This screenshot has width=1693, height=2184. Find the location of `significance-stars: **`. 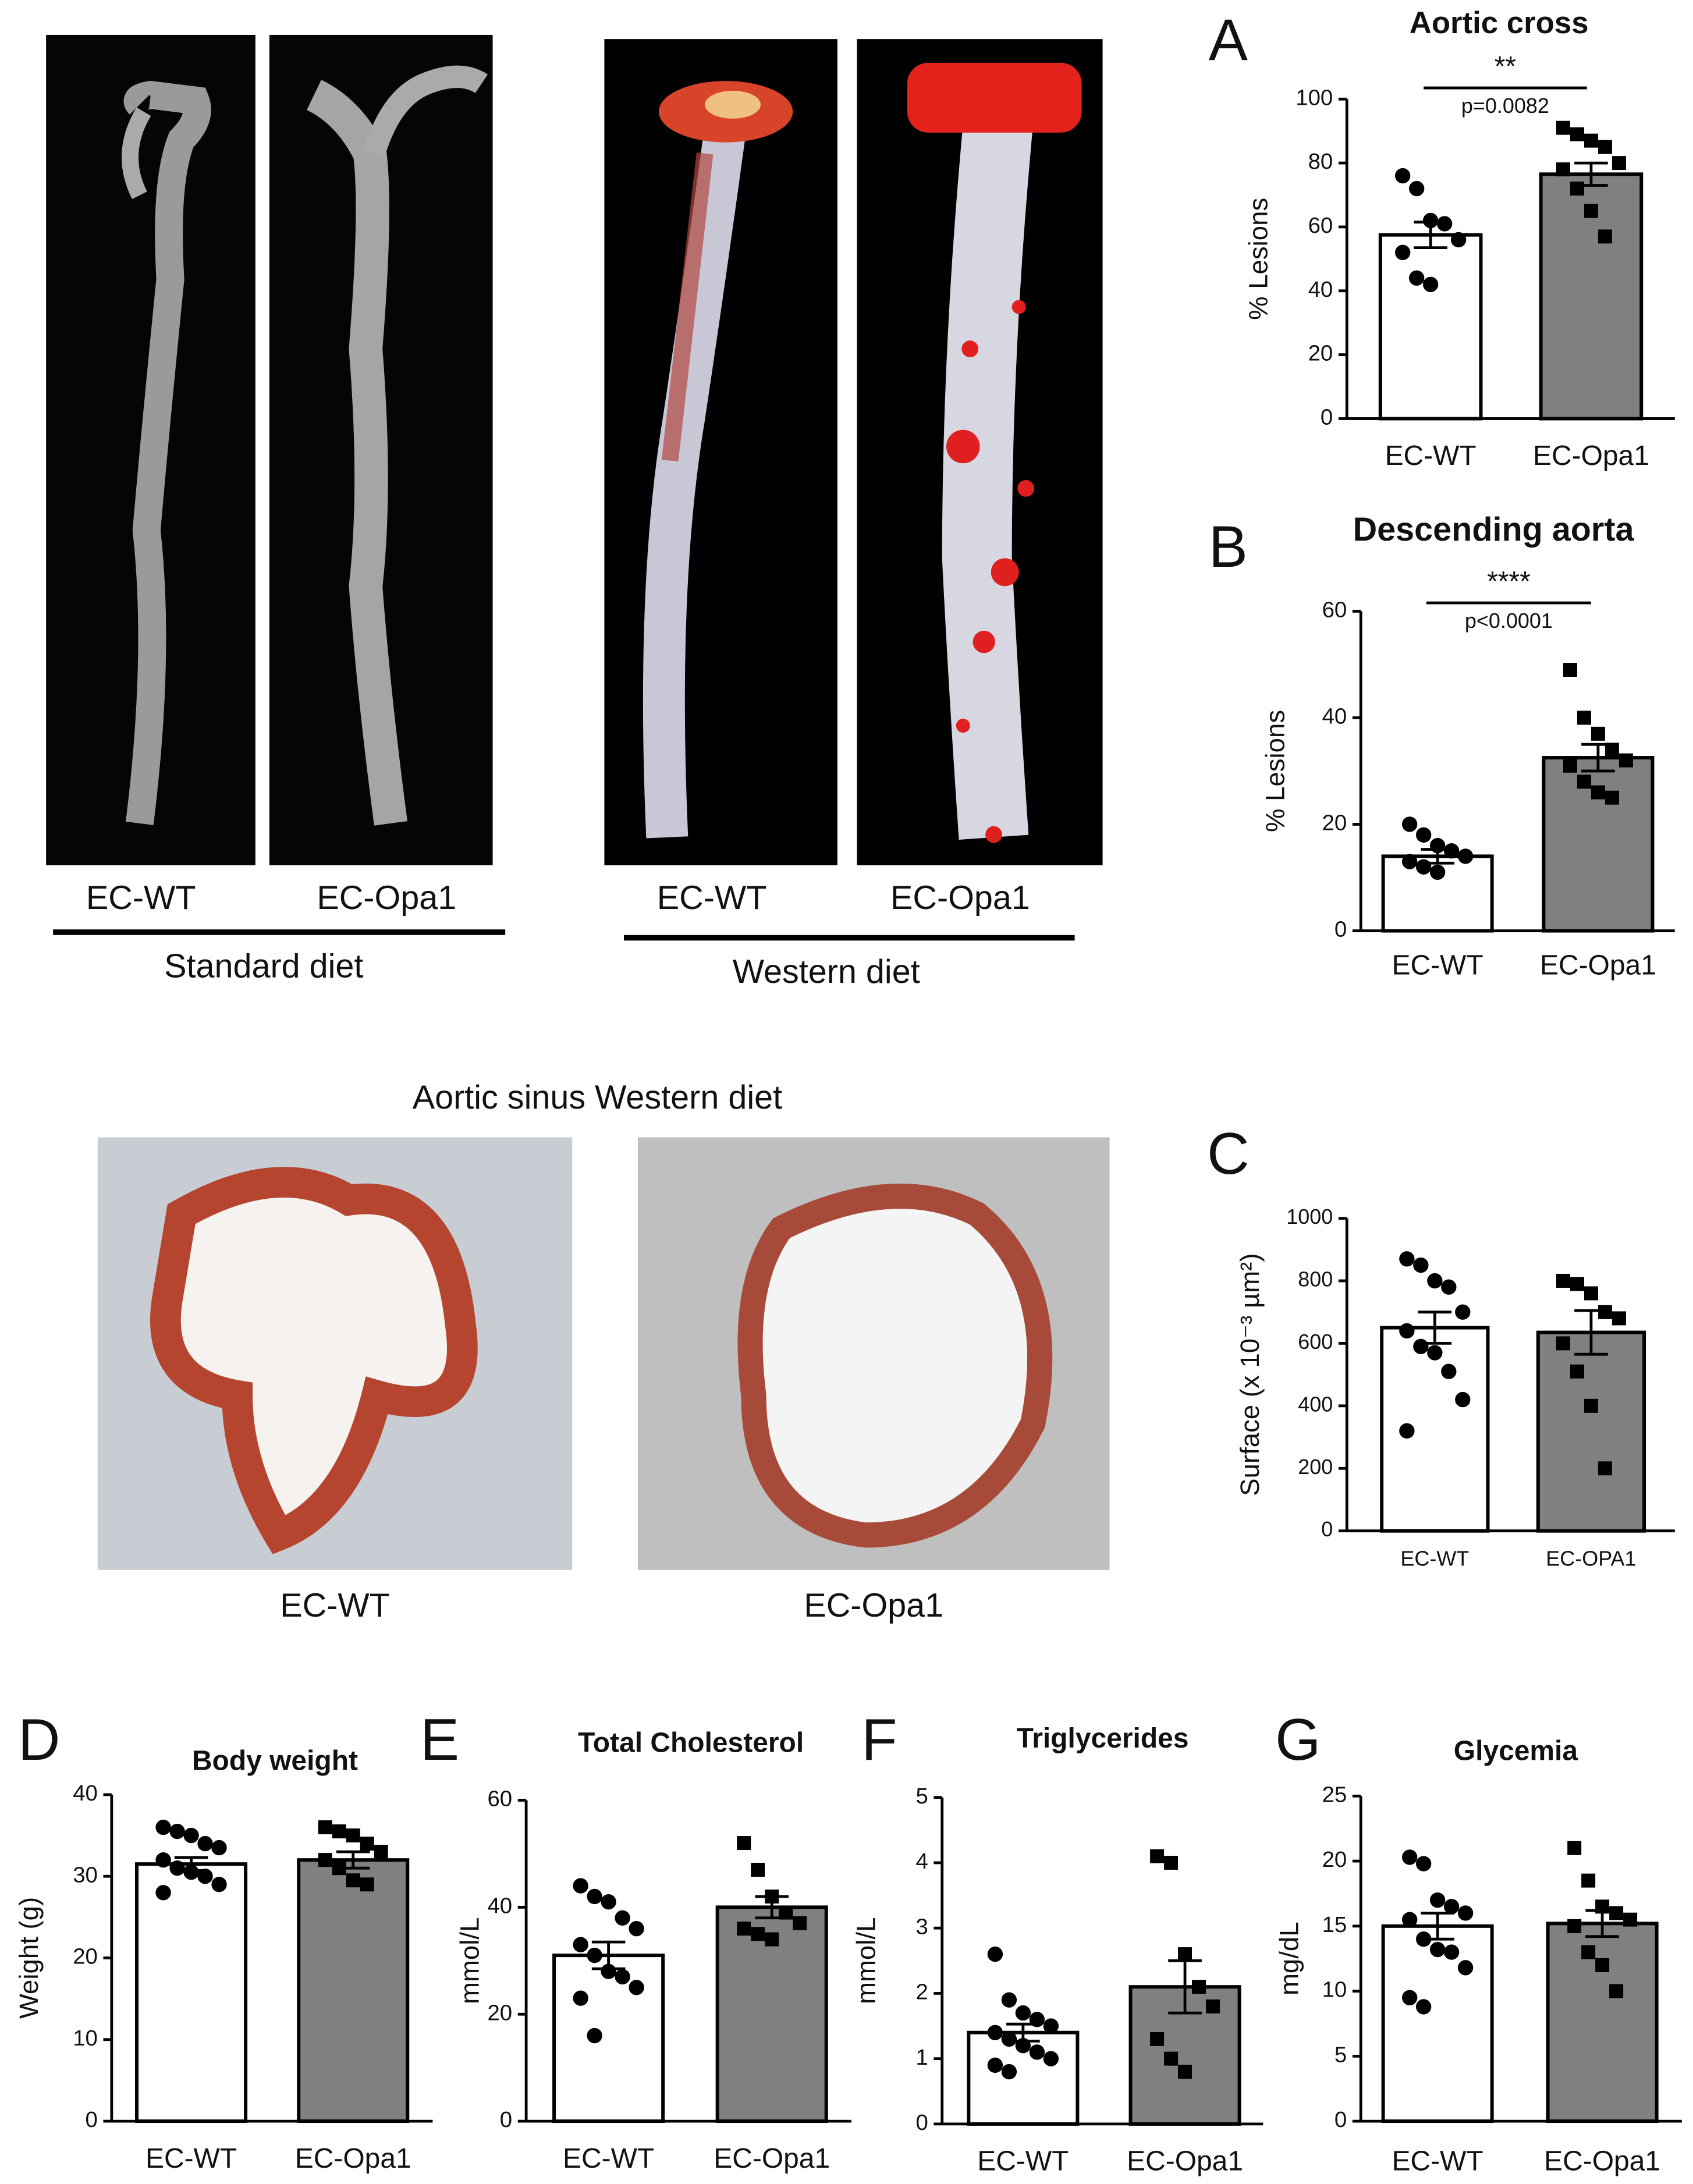

significance-stars: ** is located at coordinates (1506, 66).